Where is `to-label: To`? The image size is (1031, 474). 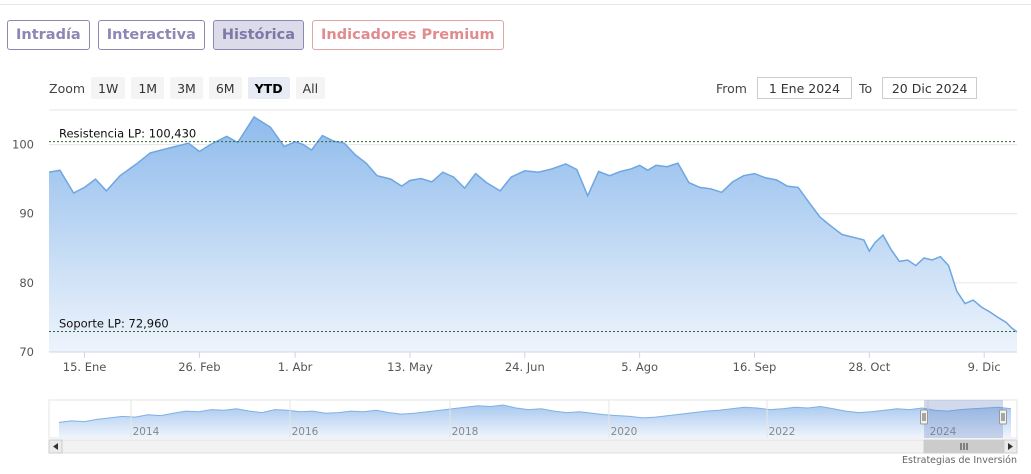 to-label: To is located at coordinates (866, 88).